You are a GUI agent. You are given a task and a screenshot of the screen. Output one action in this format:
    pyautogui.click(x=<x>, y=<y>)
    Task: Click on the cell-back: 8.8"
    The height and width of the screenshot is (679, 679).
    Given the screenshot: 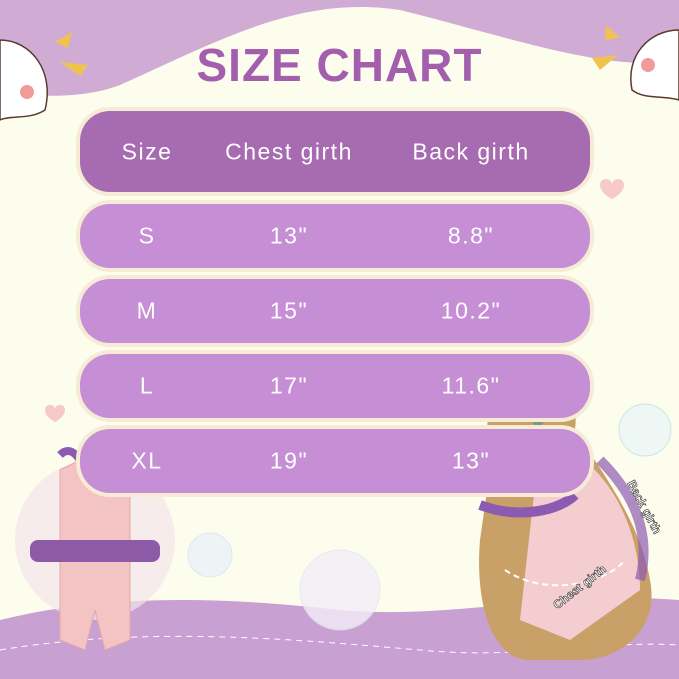 What is the action you would take?
    pyautogui.click(x=471, y=235)
    